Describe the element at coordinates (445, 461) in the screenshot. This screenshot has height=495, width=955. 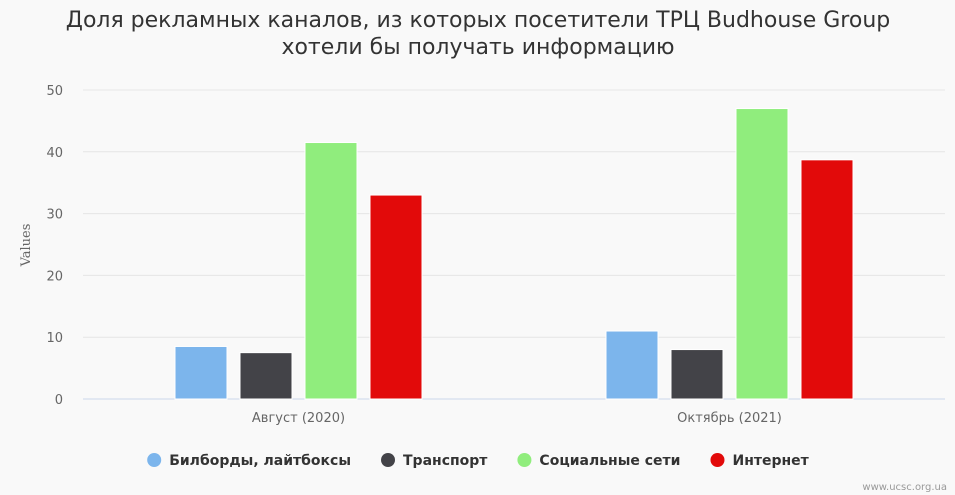
I see `legend-label: Транспорт` at that location.